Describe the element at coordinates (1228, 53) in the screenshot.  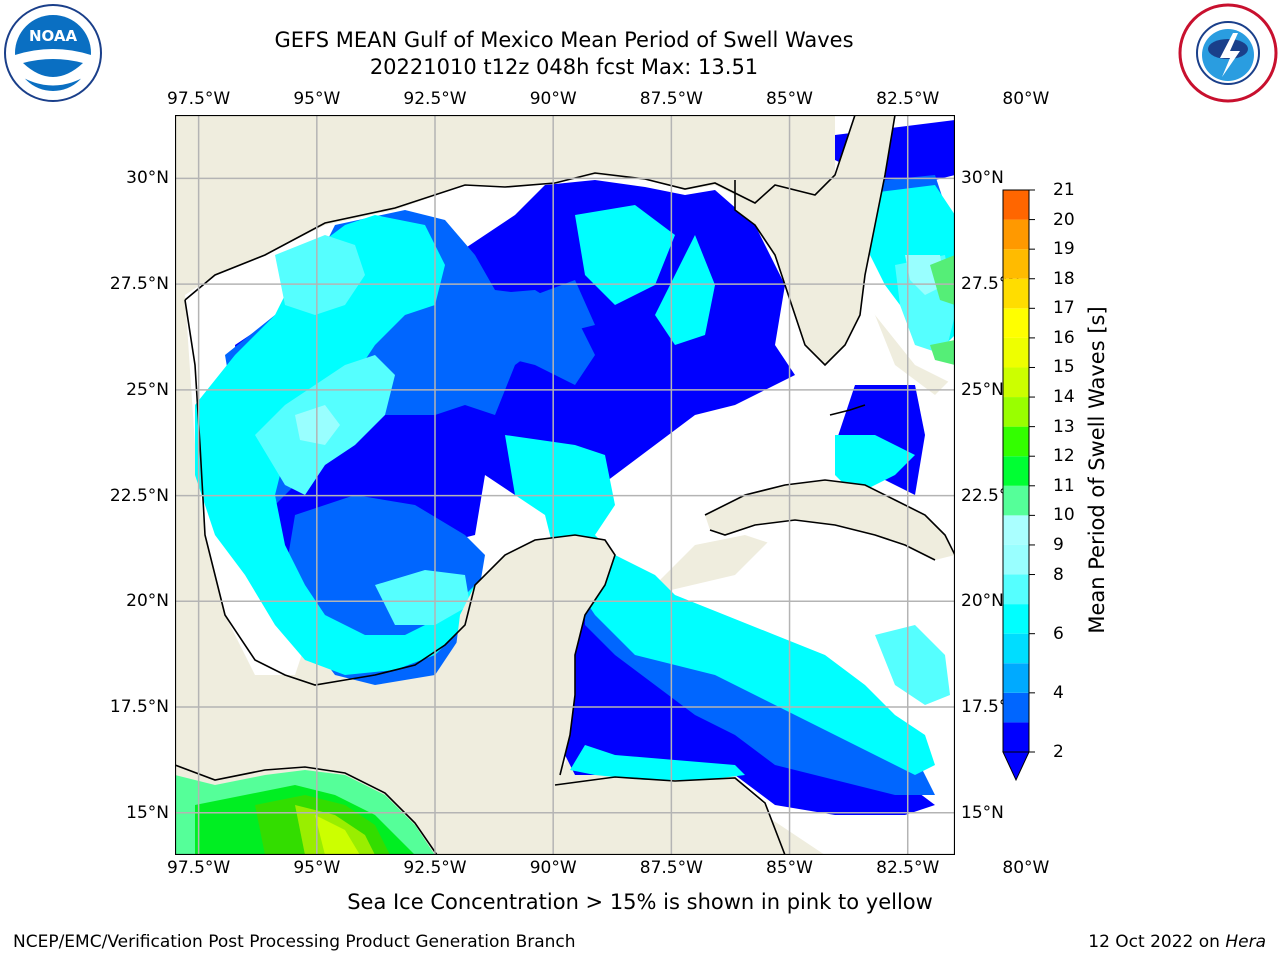
I see `national-weather-service-logo` at that location.